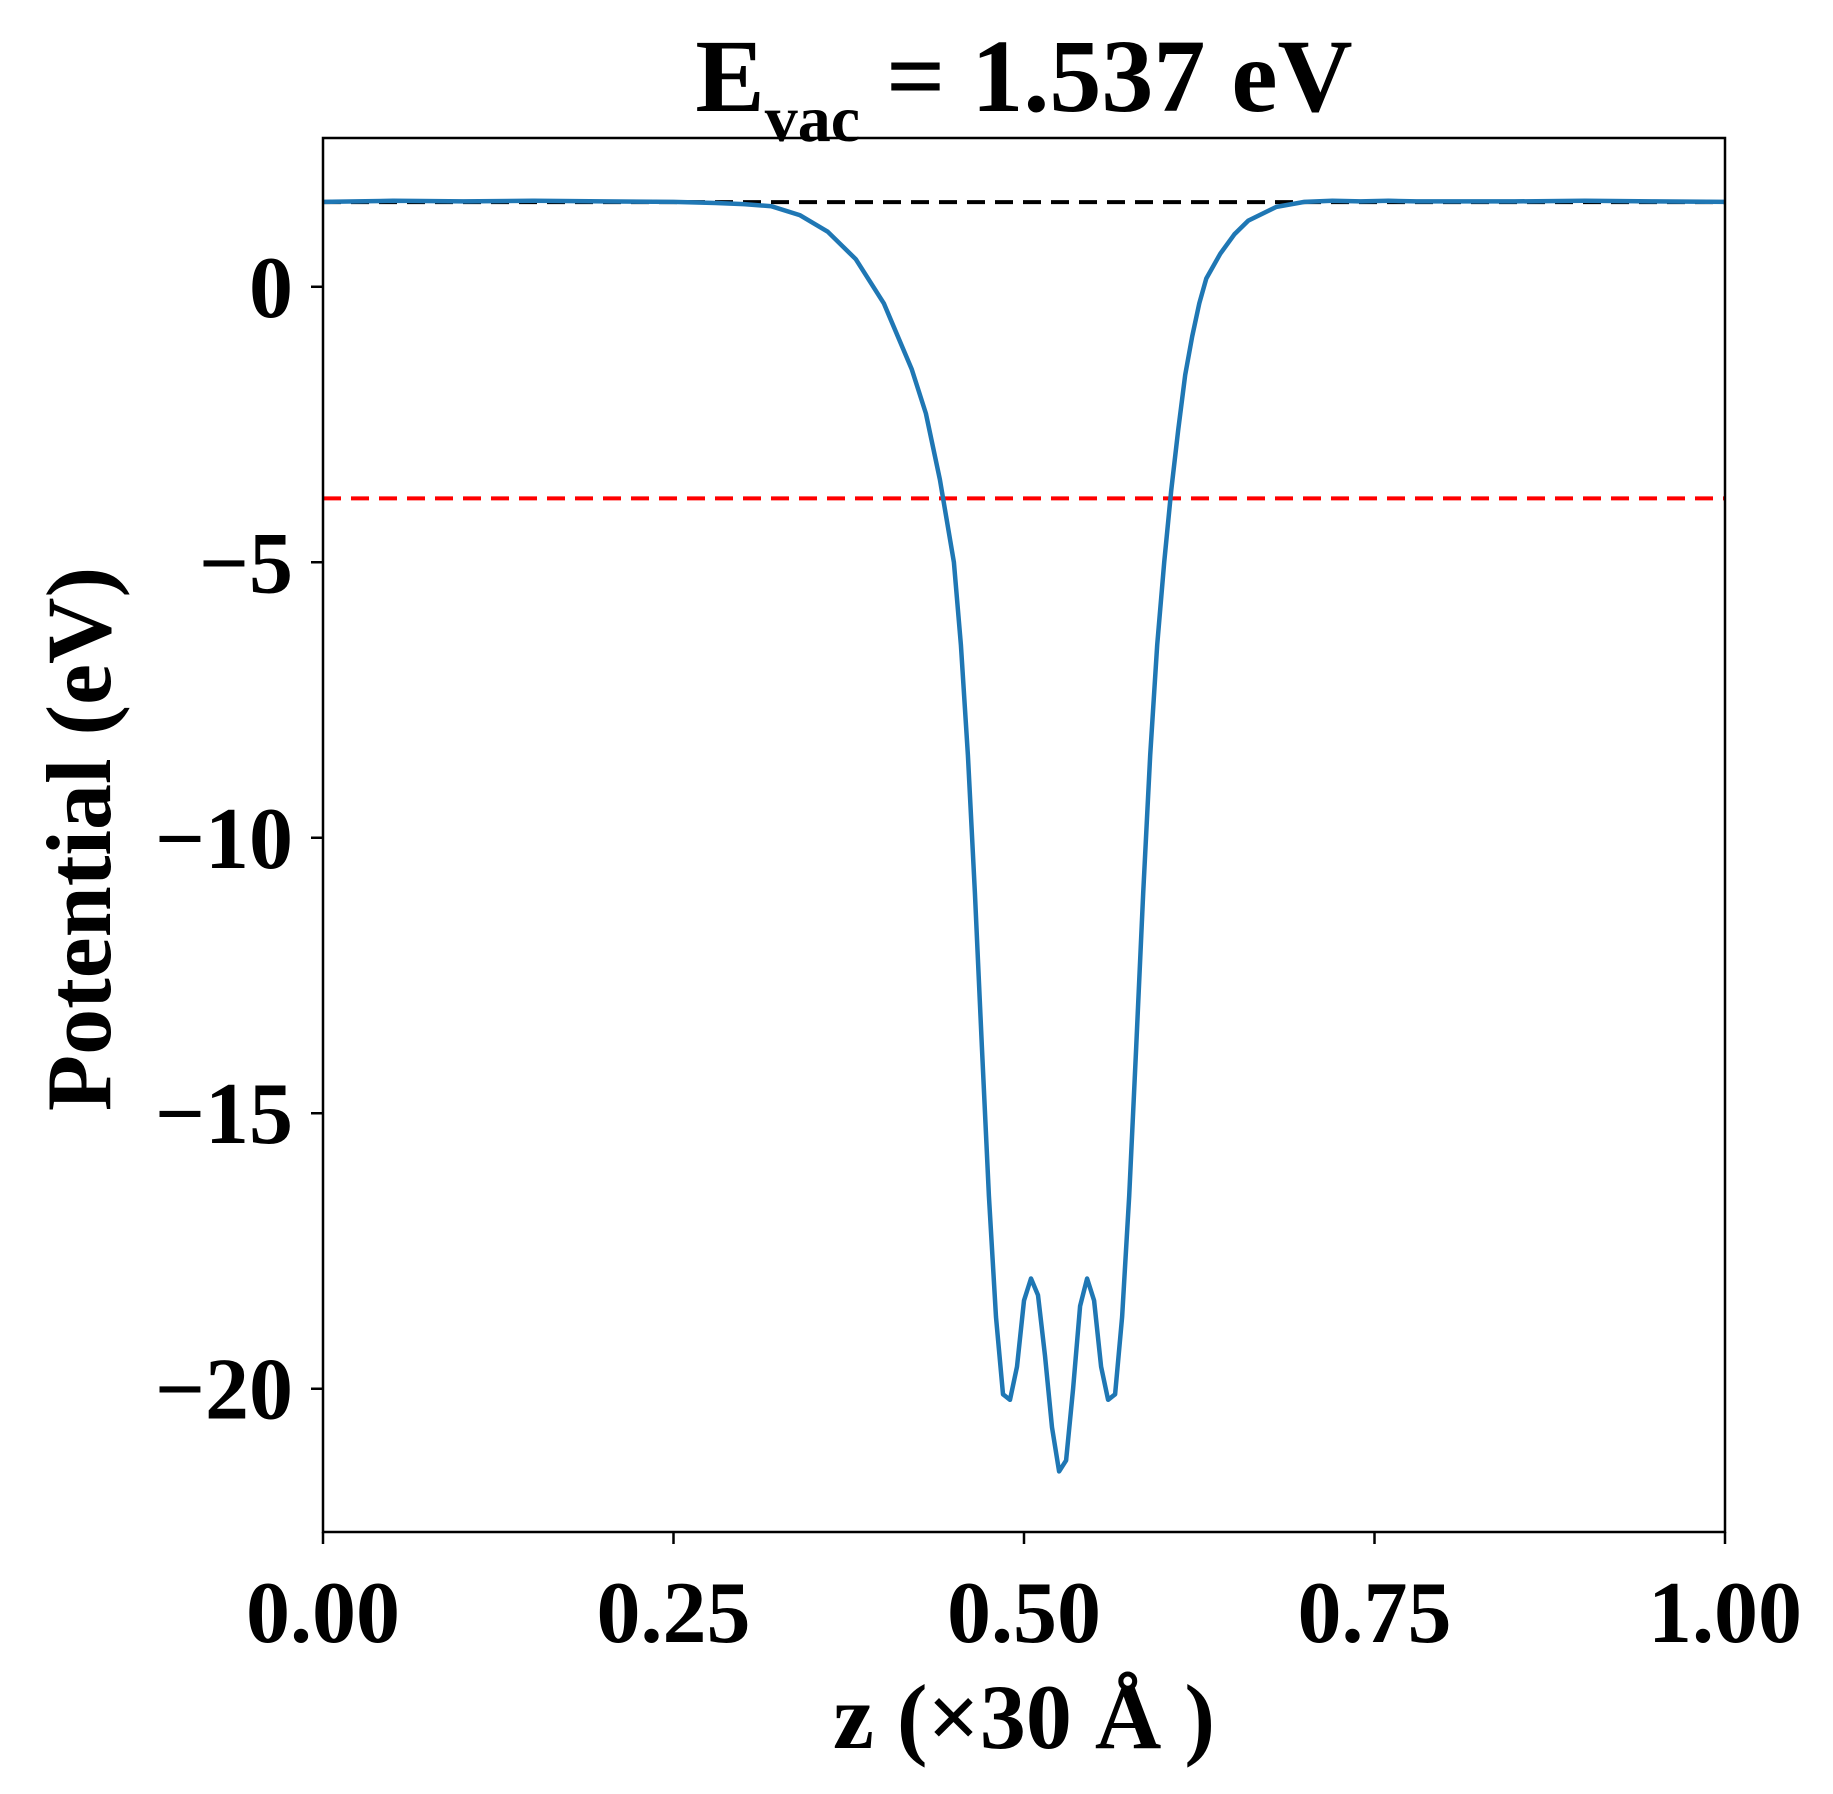 Image resolution: width=1833 pixels, height=1794 pixels. I want to click on x-tick-label: 0.50, so click(1024, 1613).